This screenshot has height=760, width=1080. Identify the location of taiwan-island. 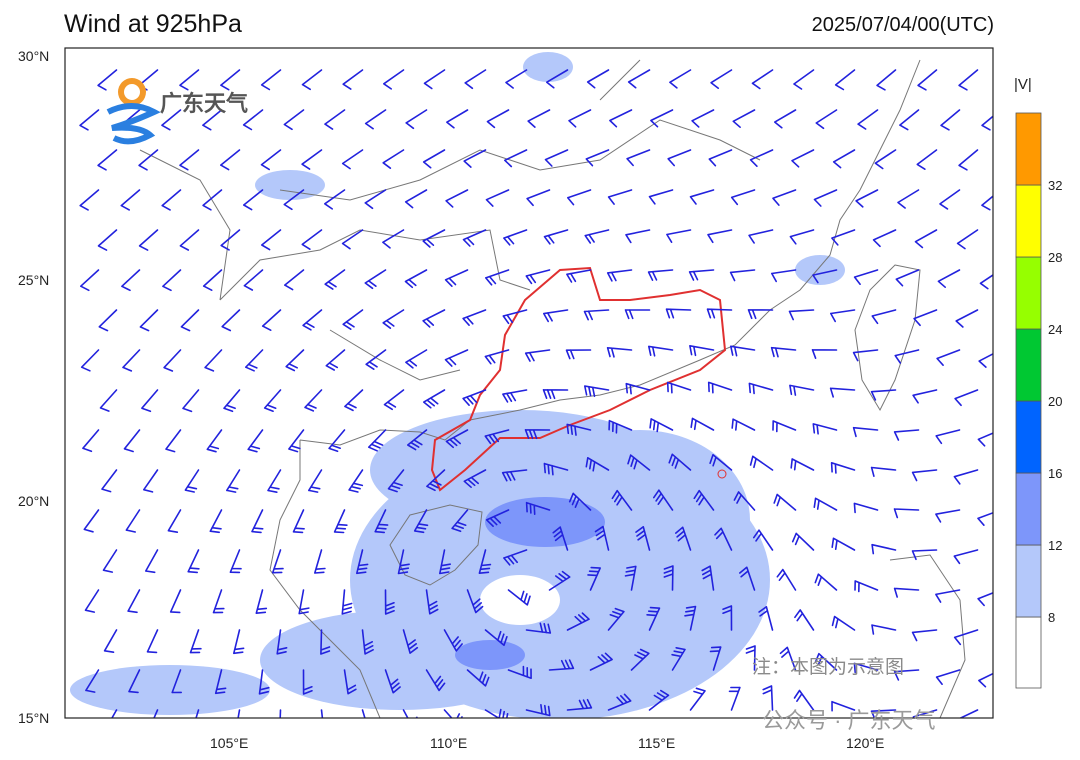
(887, 338).